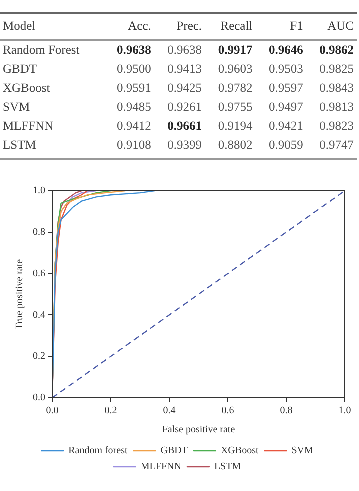  I want to click on data-label: 0.9485, so click(134, 107).